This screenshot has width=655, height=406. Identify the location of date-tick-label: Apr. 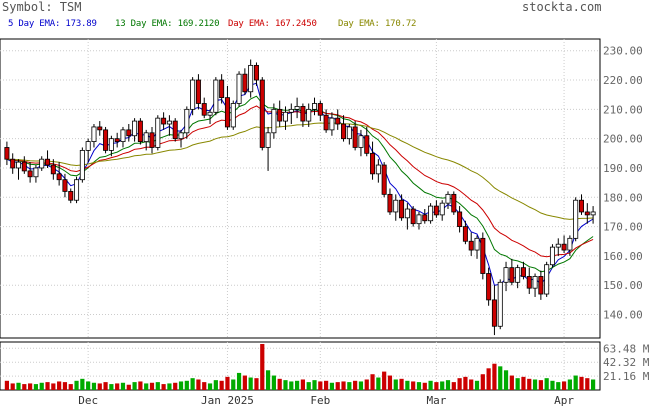
(564, 400).